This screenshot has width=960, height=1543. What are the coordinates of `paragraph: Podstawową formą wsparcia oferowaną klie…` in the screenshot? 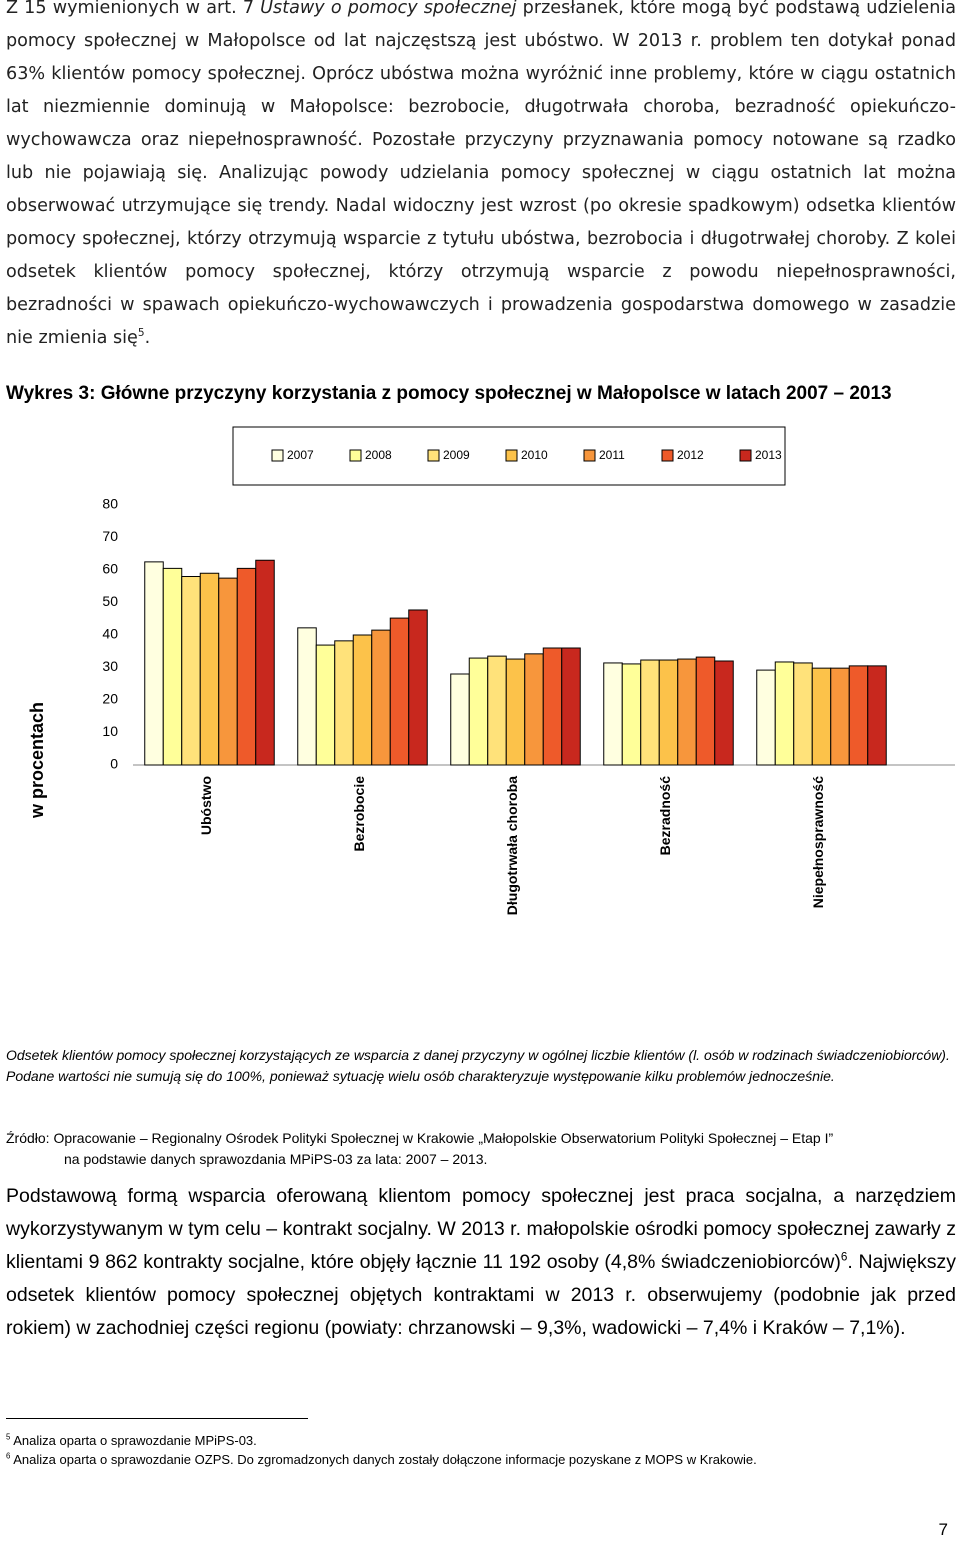 It's located at (481, 1262).